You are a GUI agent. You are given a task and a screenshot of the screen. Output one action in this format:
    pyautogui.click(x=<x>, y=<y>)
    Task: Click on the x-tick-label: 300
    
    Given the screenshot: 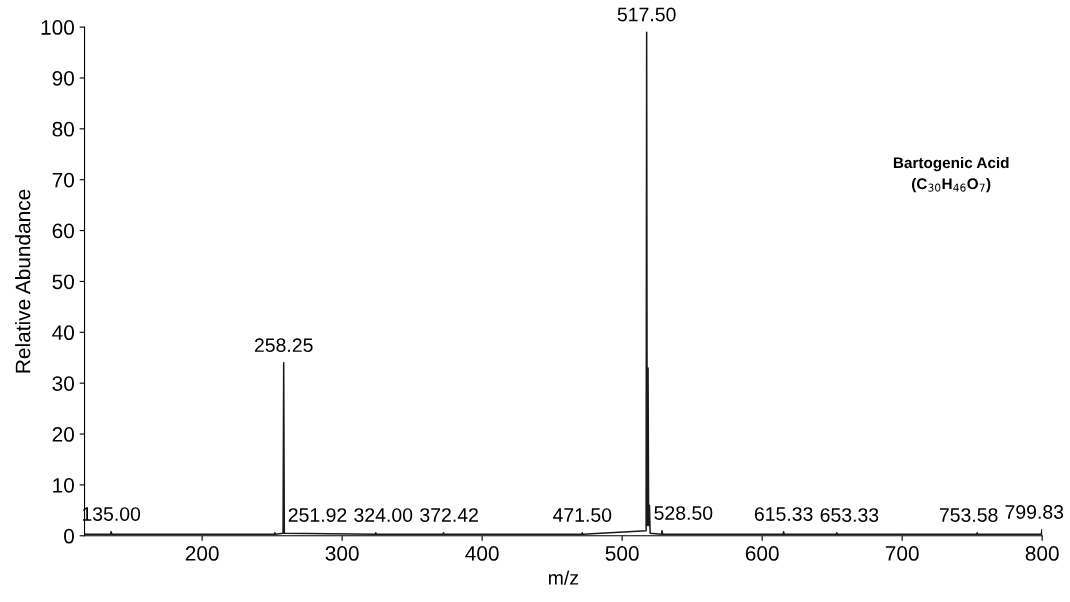 What is the action you would take?
    pyautogui.click(x=342, y=553)
    